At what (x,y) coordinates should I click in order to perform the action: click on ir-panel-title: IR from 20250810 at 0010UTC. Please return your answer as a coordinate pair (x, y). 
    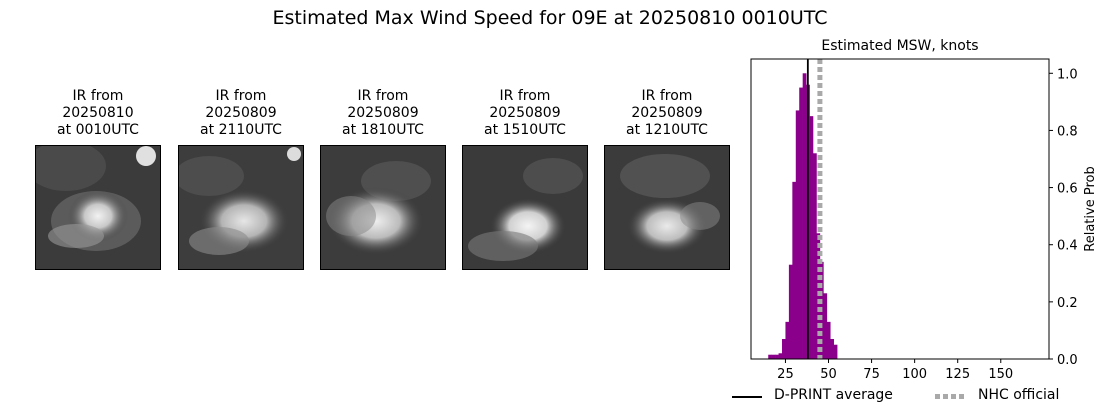
    Looking at the image, I should click on (98, 113).